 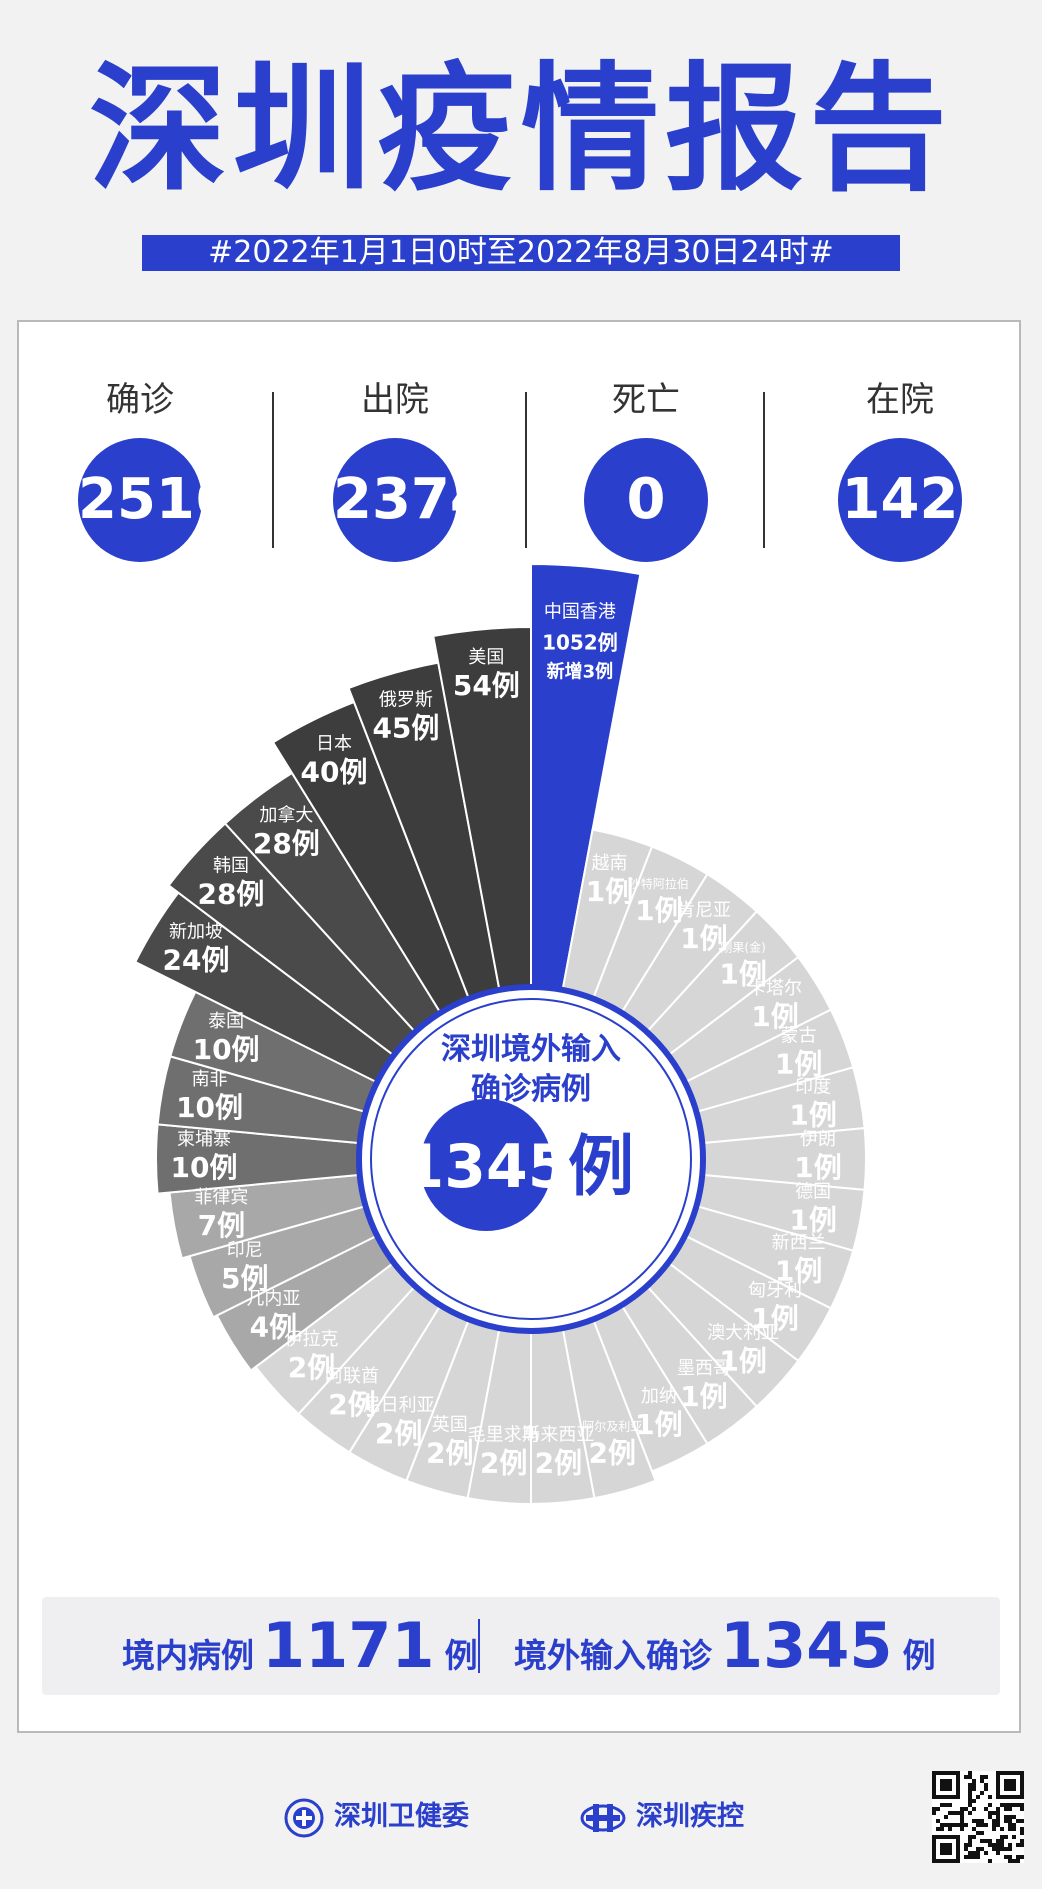 What do you see at coordinates (221, 1197) in the screenshot?
I see `sector-country-label: 菲律宾` at bounding box center [221, 1197].